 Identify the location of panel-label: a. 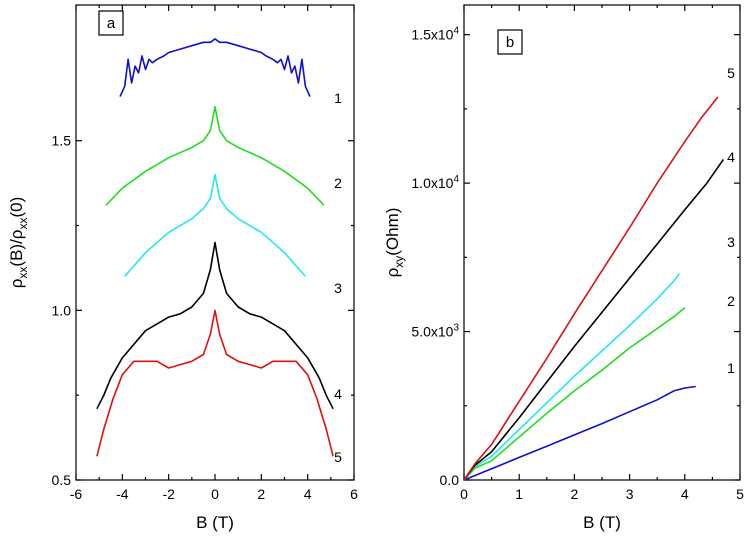
(111, 23).